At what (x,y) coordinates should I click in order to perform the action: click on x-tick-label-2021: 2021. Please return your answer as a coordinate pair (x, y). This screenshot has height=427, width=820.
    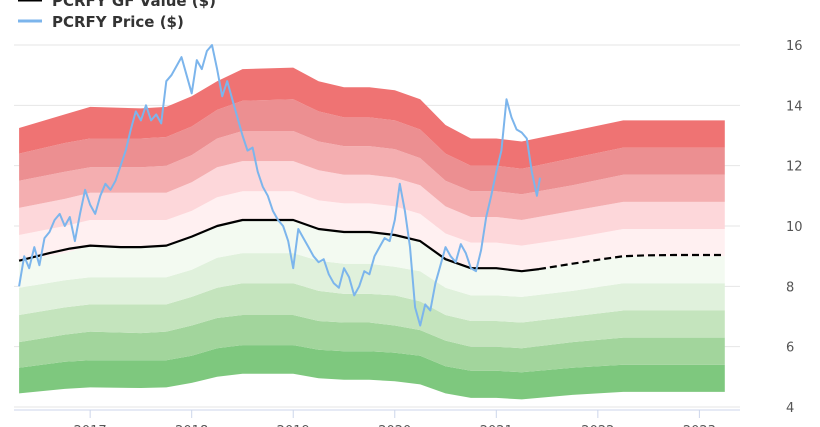
    Looking at the image, I should click on (496, 425).